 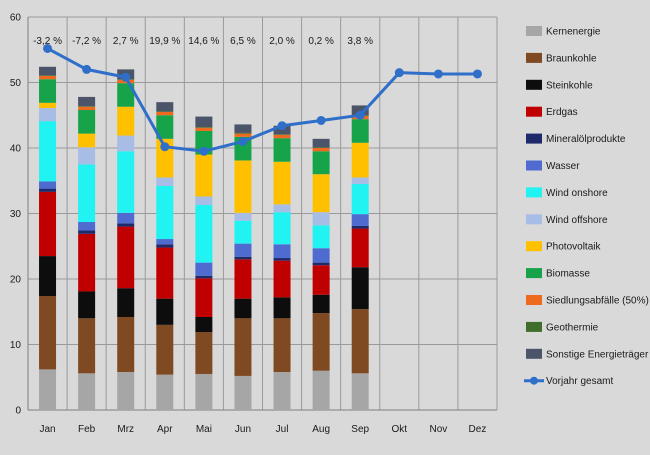 What do you see at coordinates (16, 214) in the screenshot?
I see `y-tick-label: 30` at bounding box center [16, 214].